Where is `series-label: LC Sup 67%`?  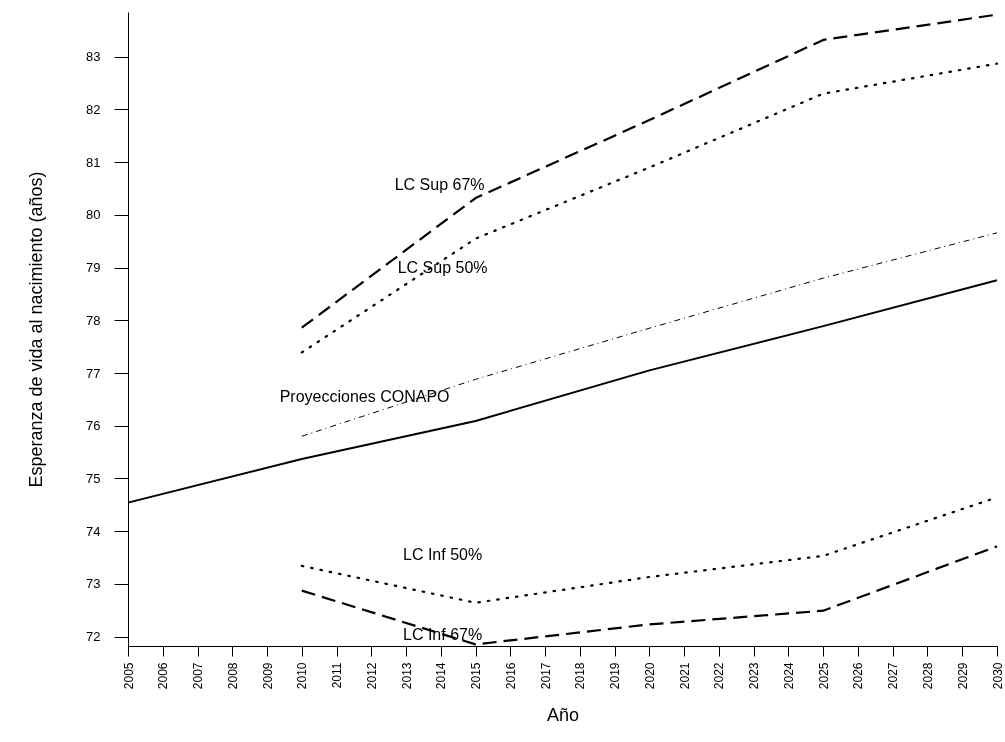 series-label: LC Sup 67% is located at coordinates (439, 185).